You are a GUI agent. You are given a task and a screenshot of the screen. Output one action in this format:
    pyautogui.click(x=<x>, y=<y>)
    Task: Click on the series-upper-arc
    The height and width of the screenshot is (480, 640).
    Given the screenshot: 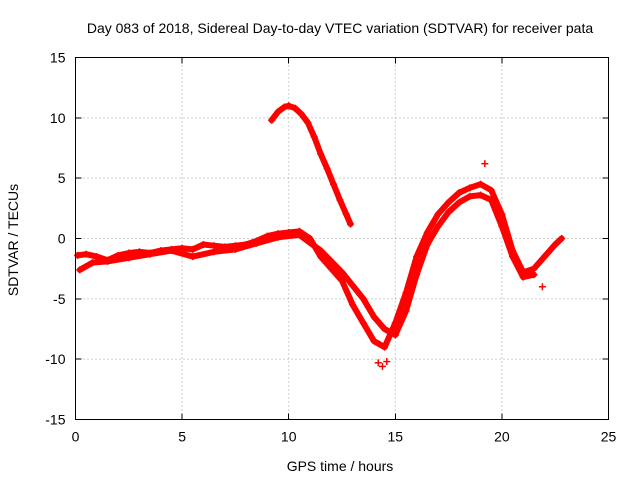 What is the action you would take?
    pyautogui.click(x=311, y=165)
    